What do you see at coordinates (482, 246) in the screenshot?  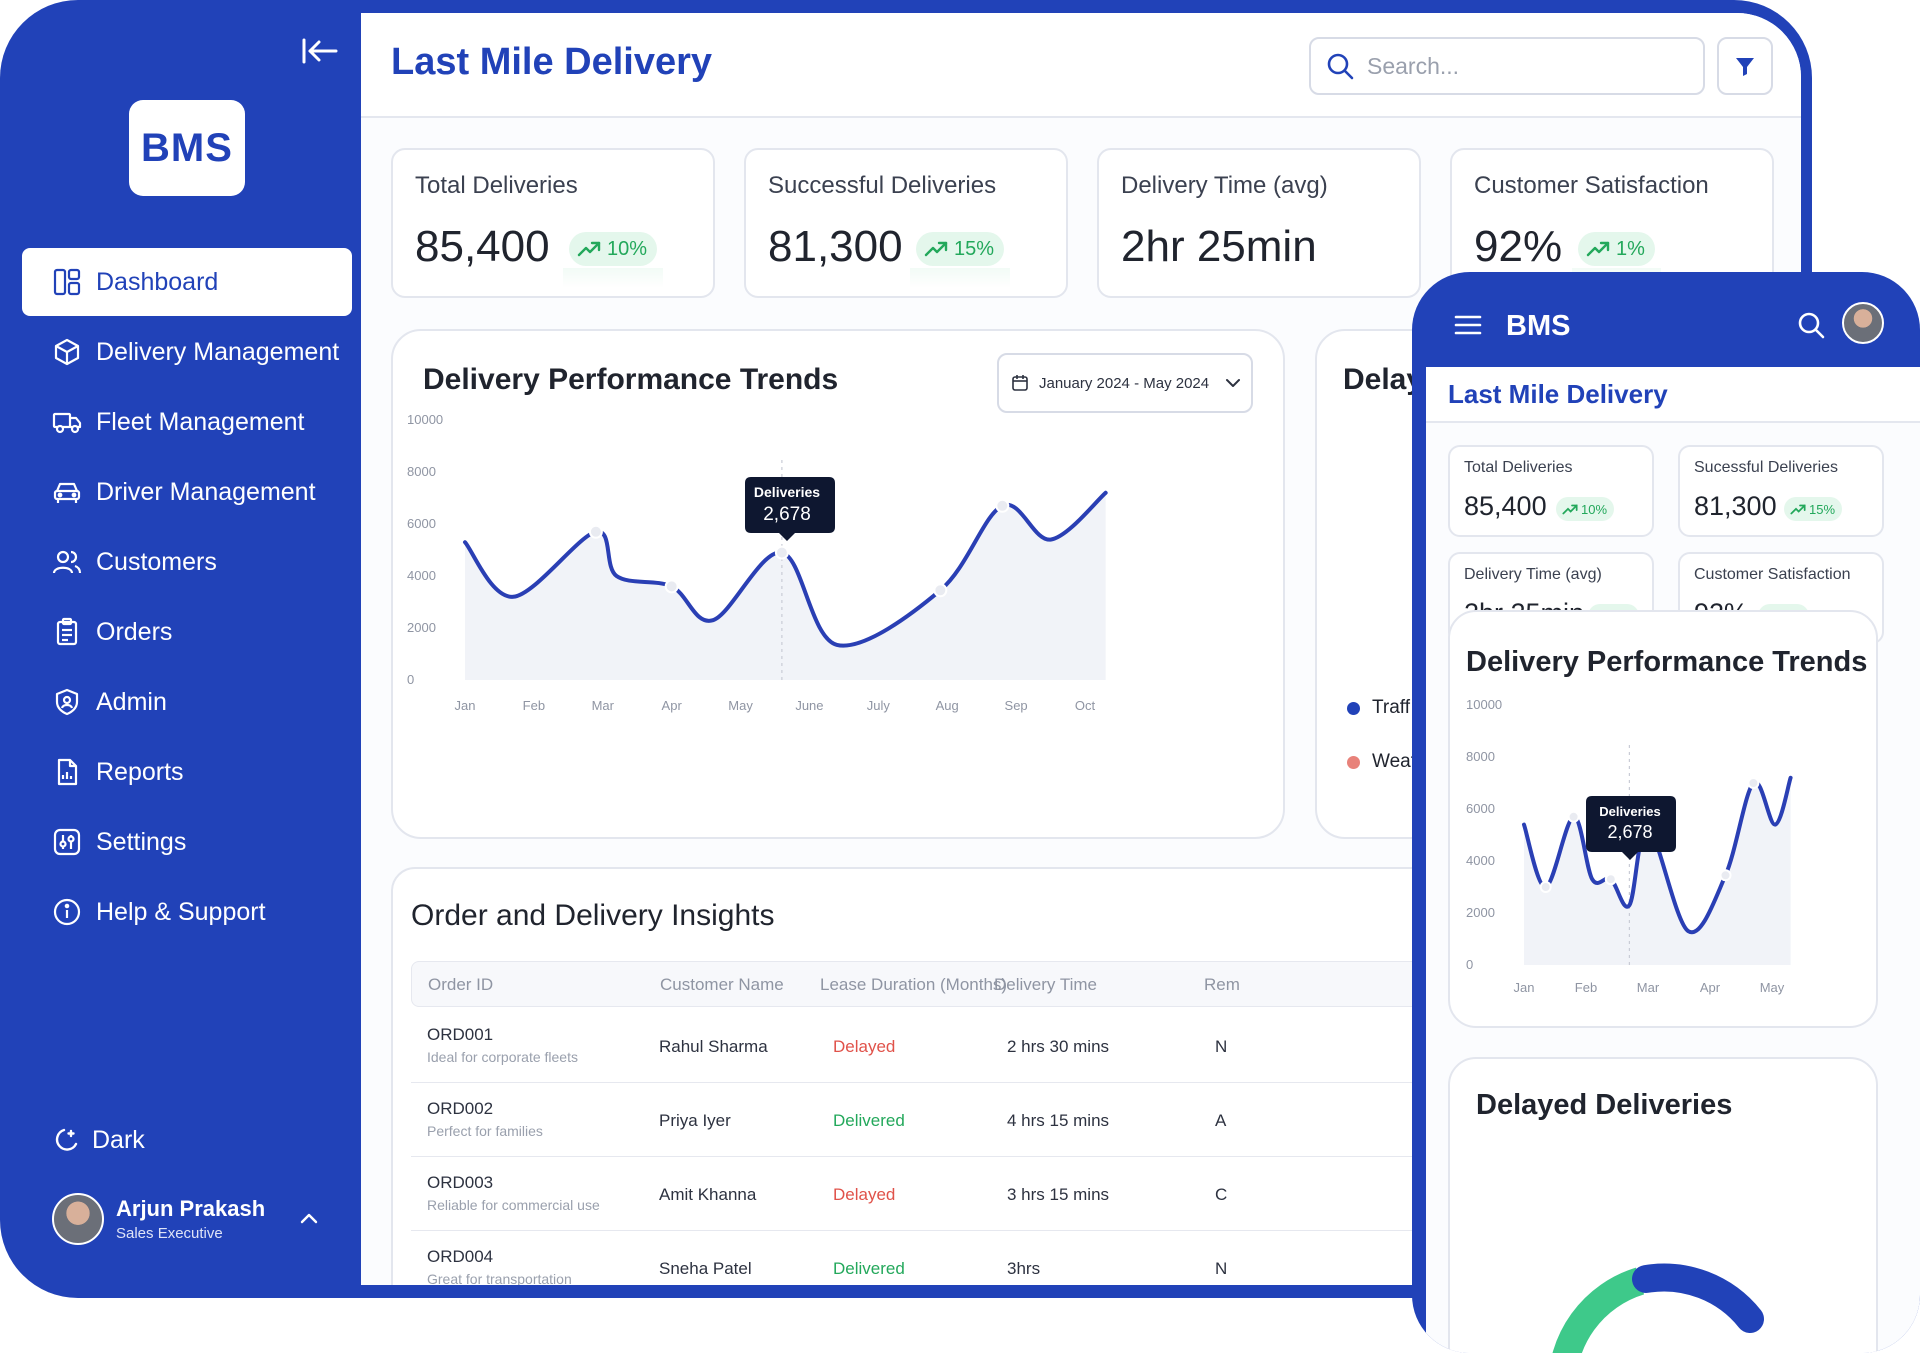 I see `stat-value: 85,400` at bounding box center [482, 246].